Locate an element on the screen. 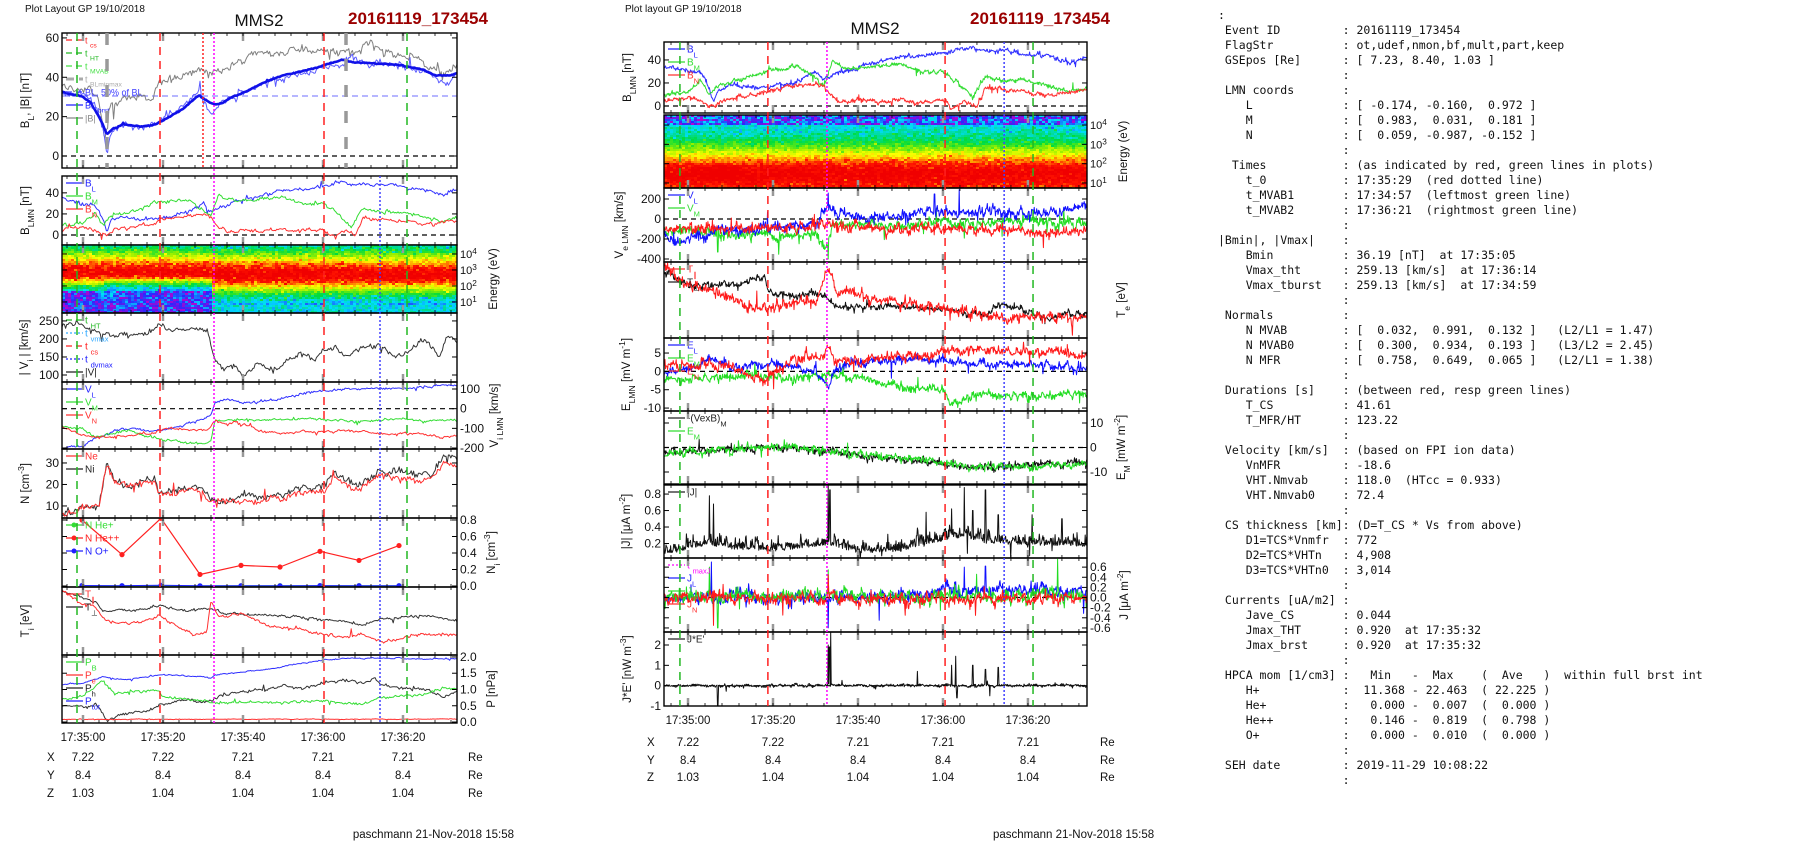 This screenshot has width=1804, height=841. legend-label: BM is located at coordinates (91, 199).